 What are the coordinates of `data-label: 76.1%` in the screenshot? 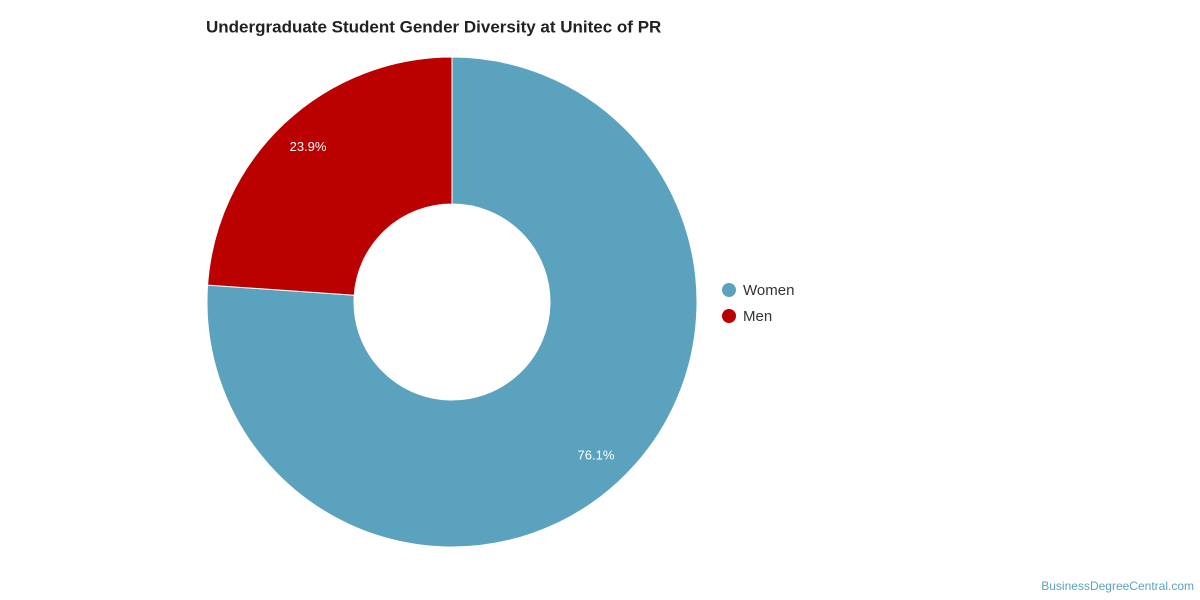 It's located at (596, 455).